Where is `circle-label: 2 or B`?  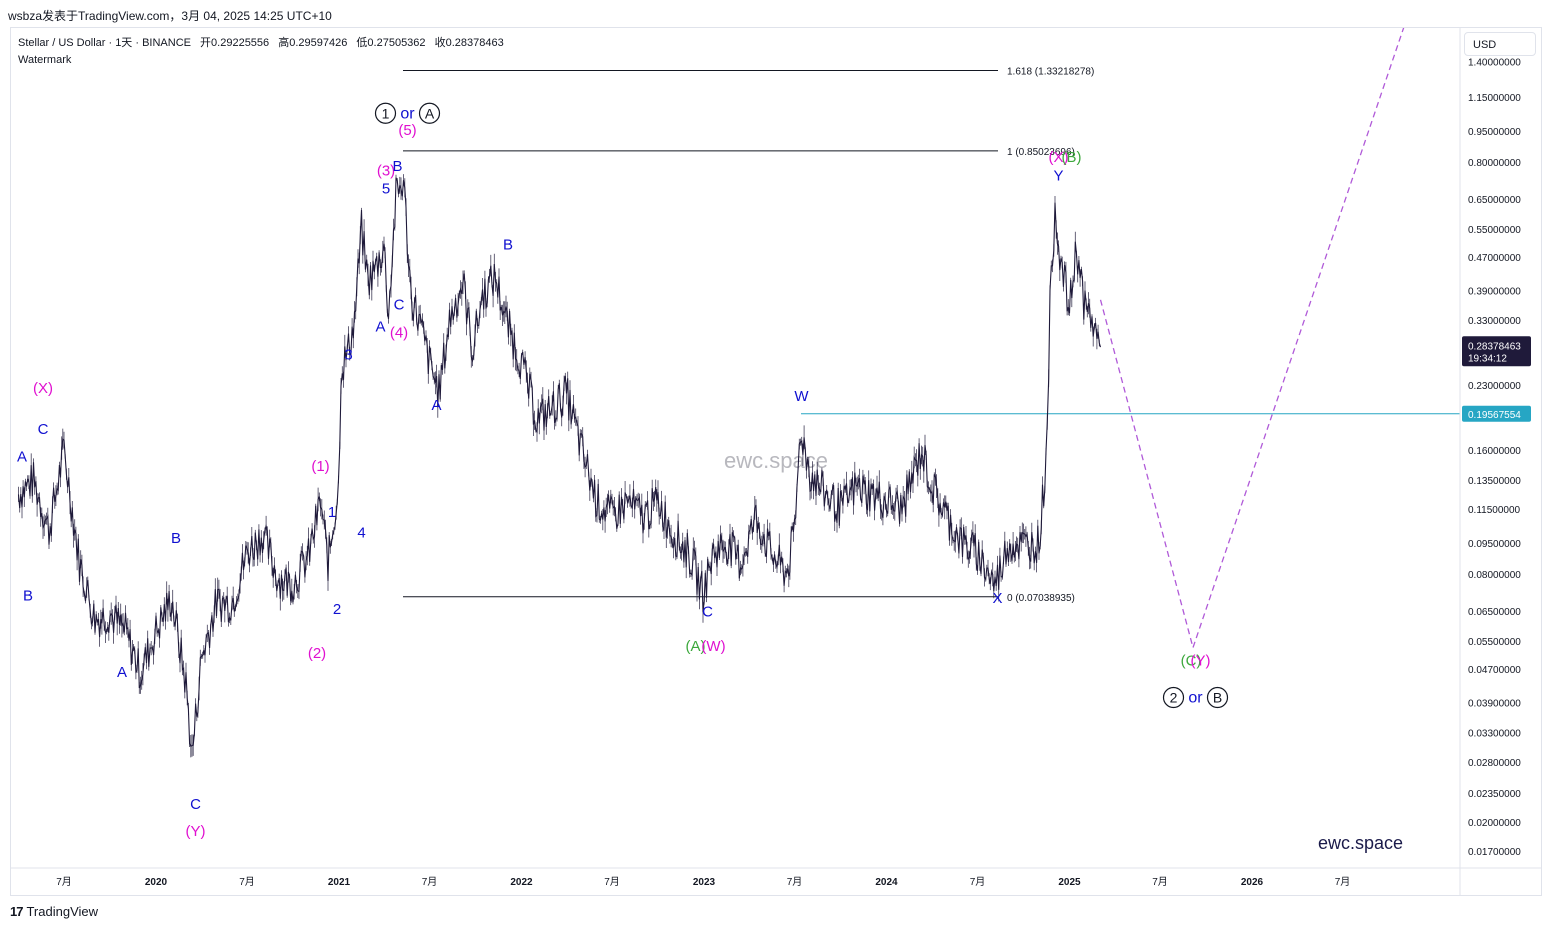
circle-label: 2 or B is located at coordinates (1195, 697).